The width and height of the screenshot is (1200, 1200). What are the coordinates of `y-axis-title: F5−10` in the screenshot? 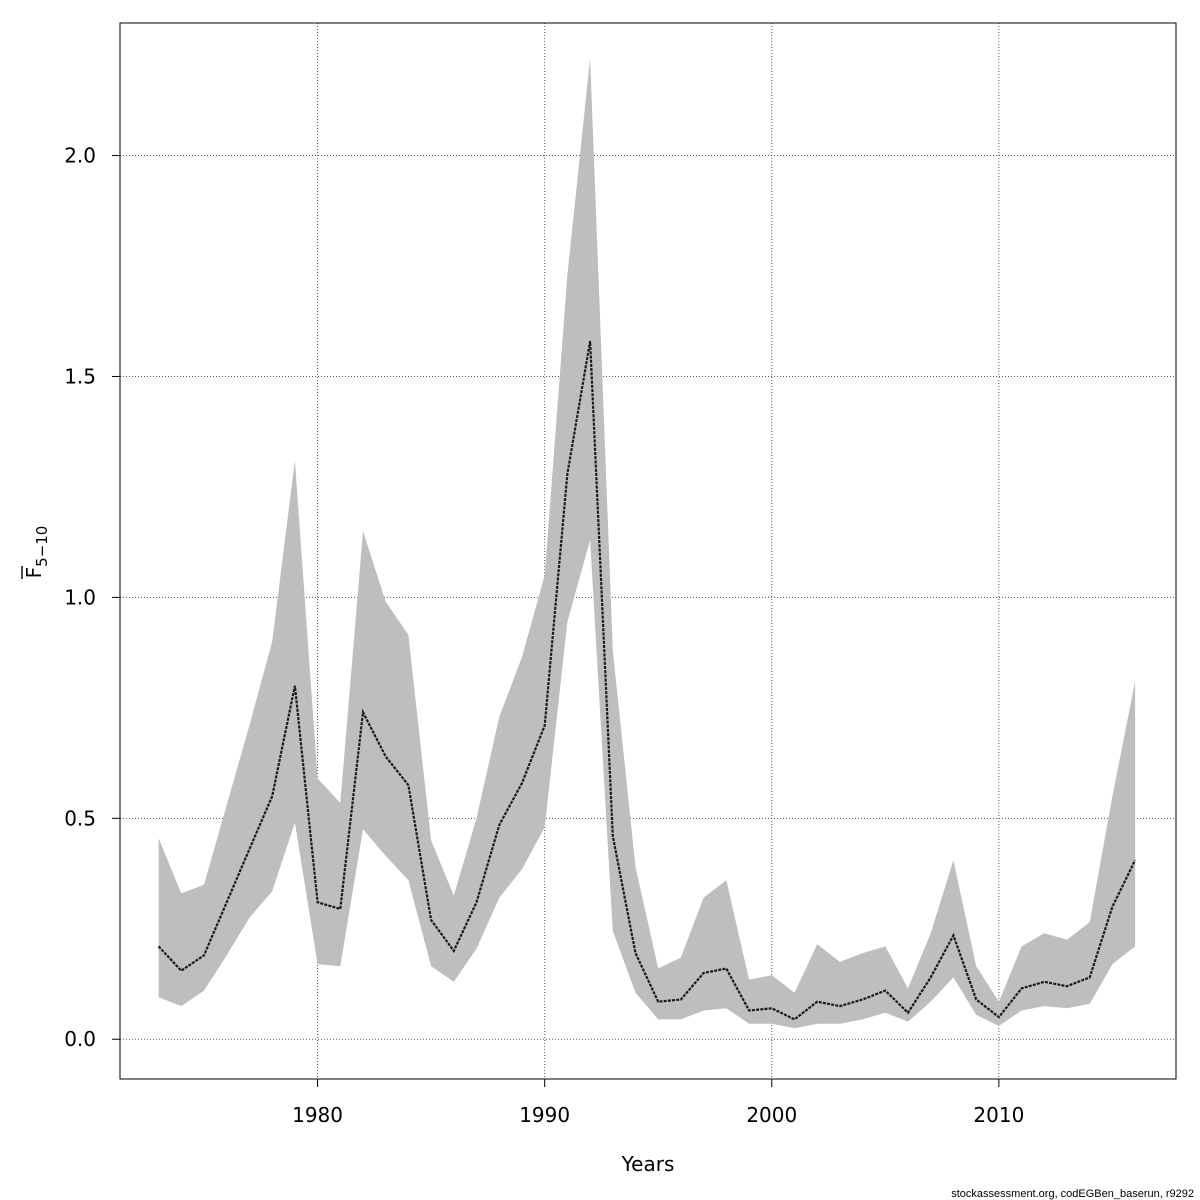 It's located at (36, 552).